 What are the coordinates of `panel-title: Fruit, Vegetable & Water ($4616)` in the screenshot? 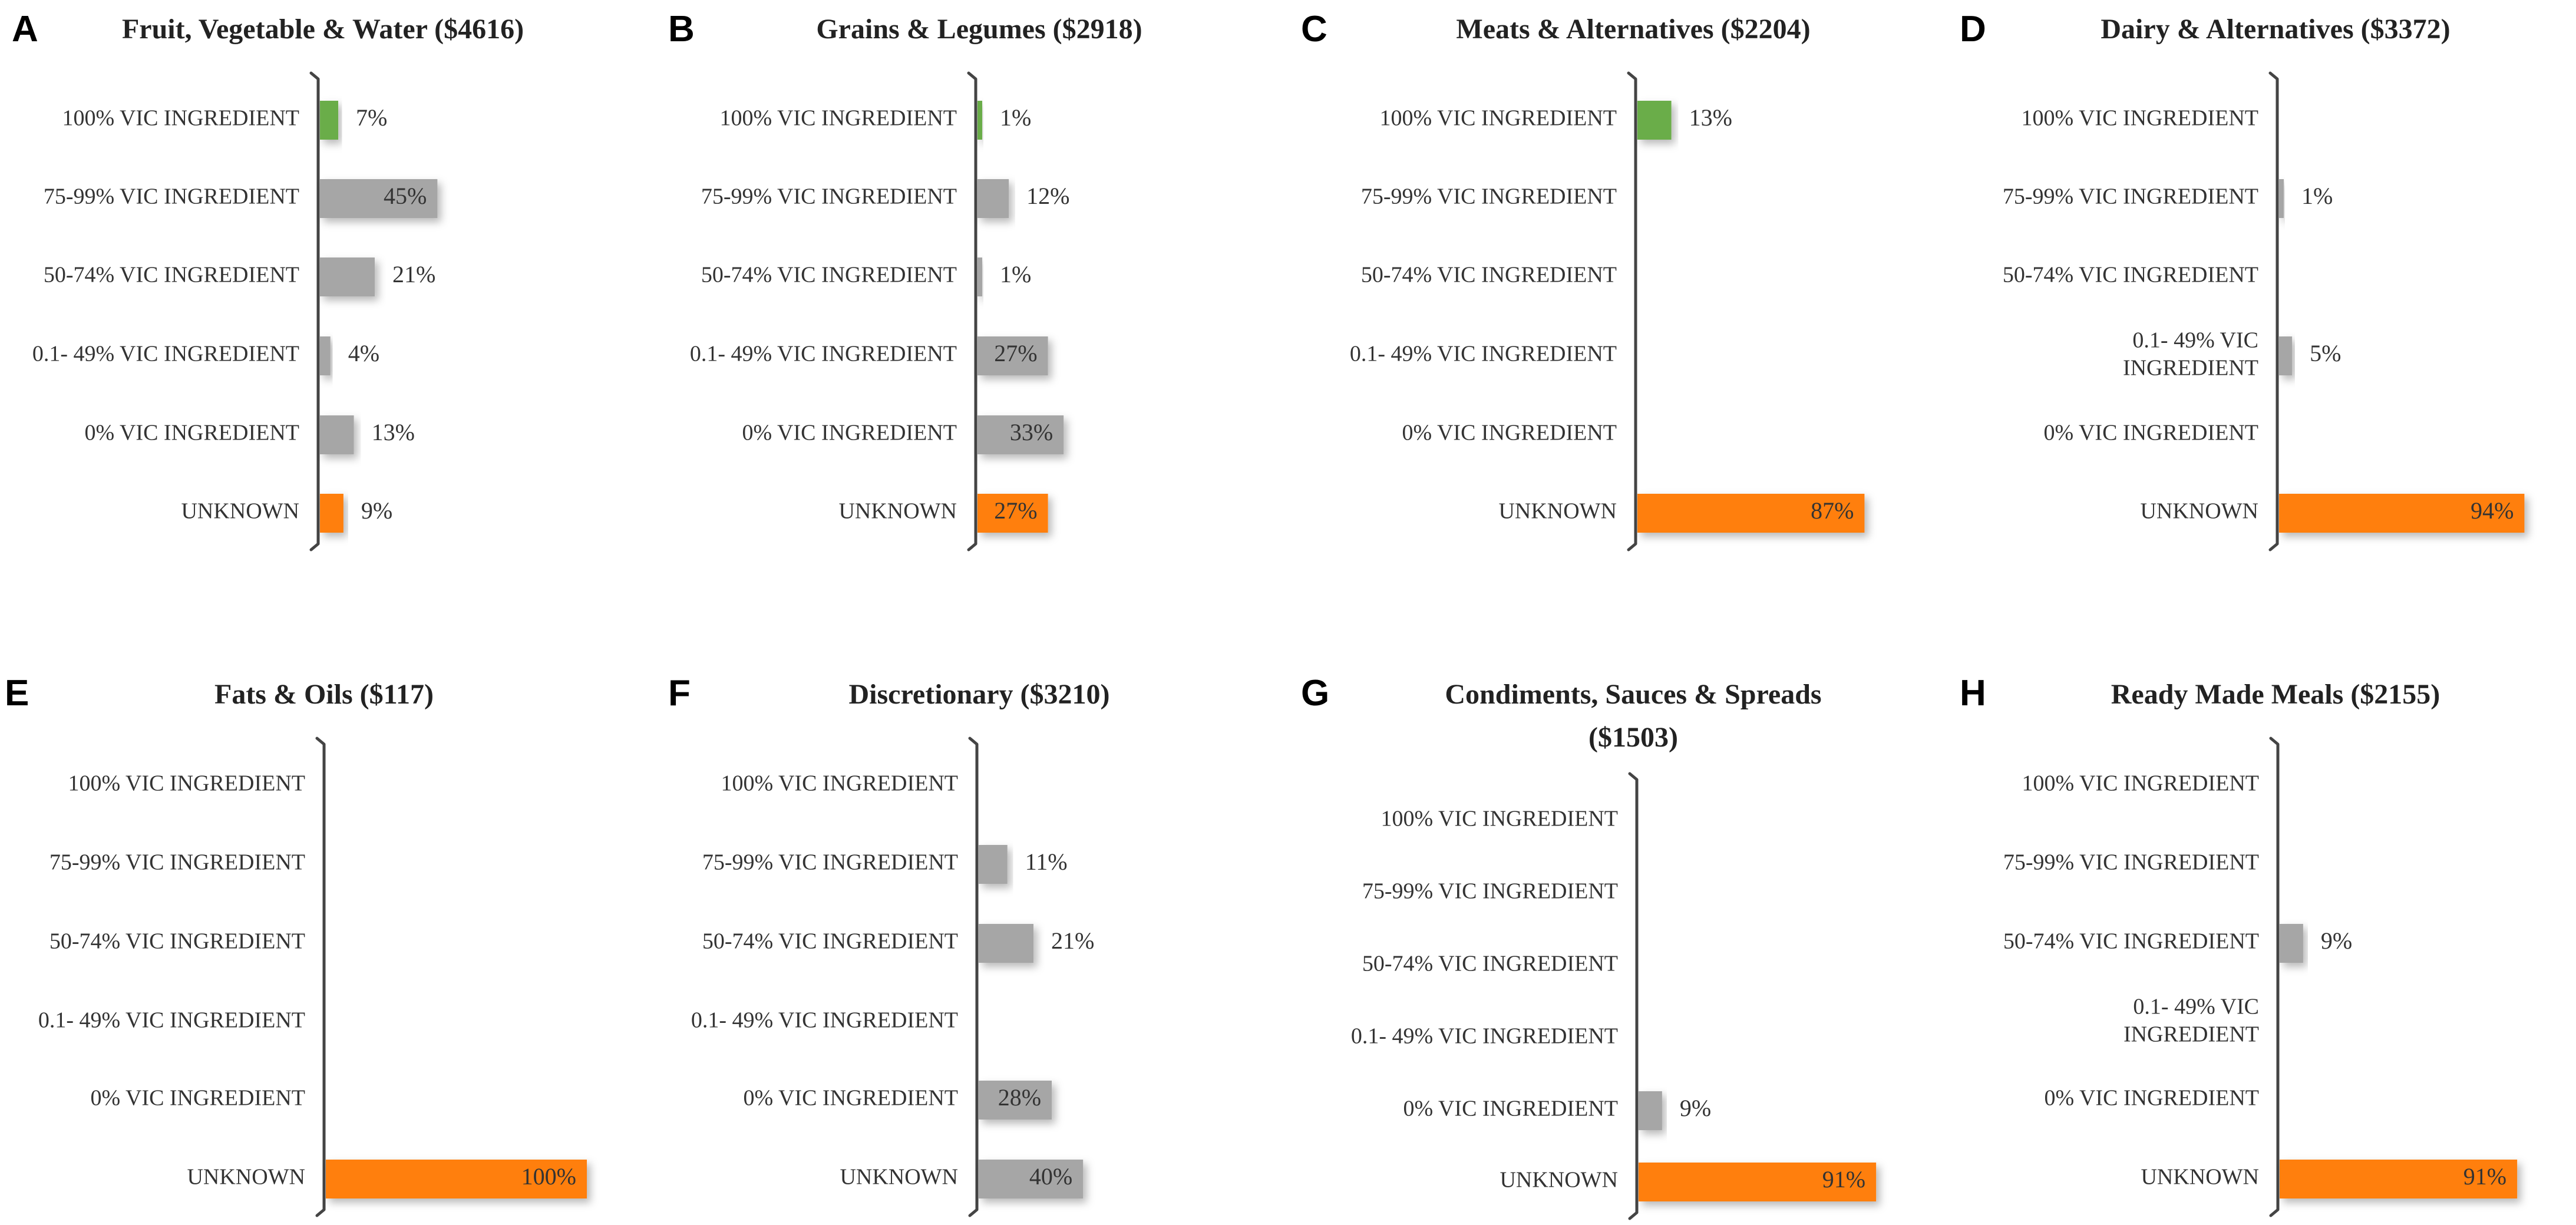 It's located at (323, 29).